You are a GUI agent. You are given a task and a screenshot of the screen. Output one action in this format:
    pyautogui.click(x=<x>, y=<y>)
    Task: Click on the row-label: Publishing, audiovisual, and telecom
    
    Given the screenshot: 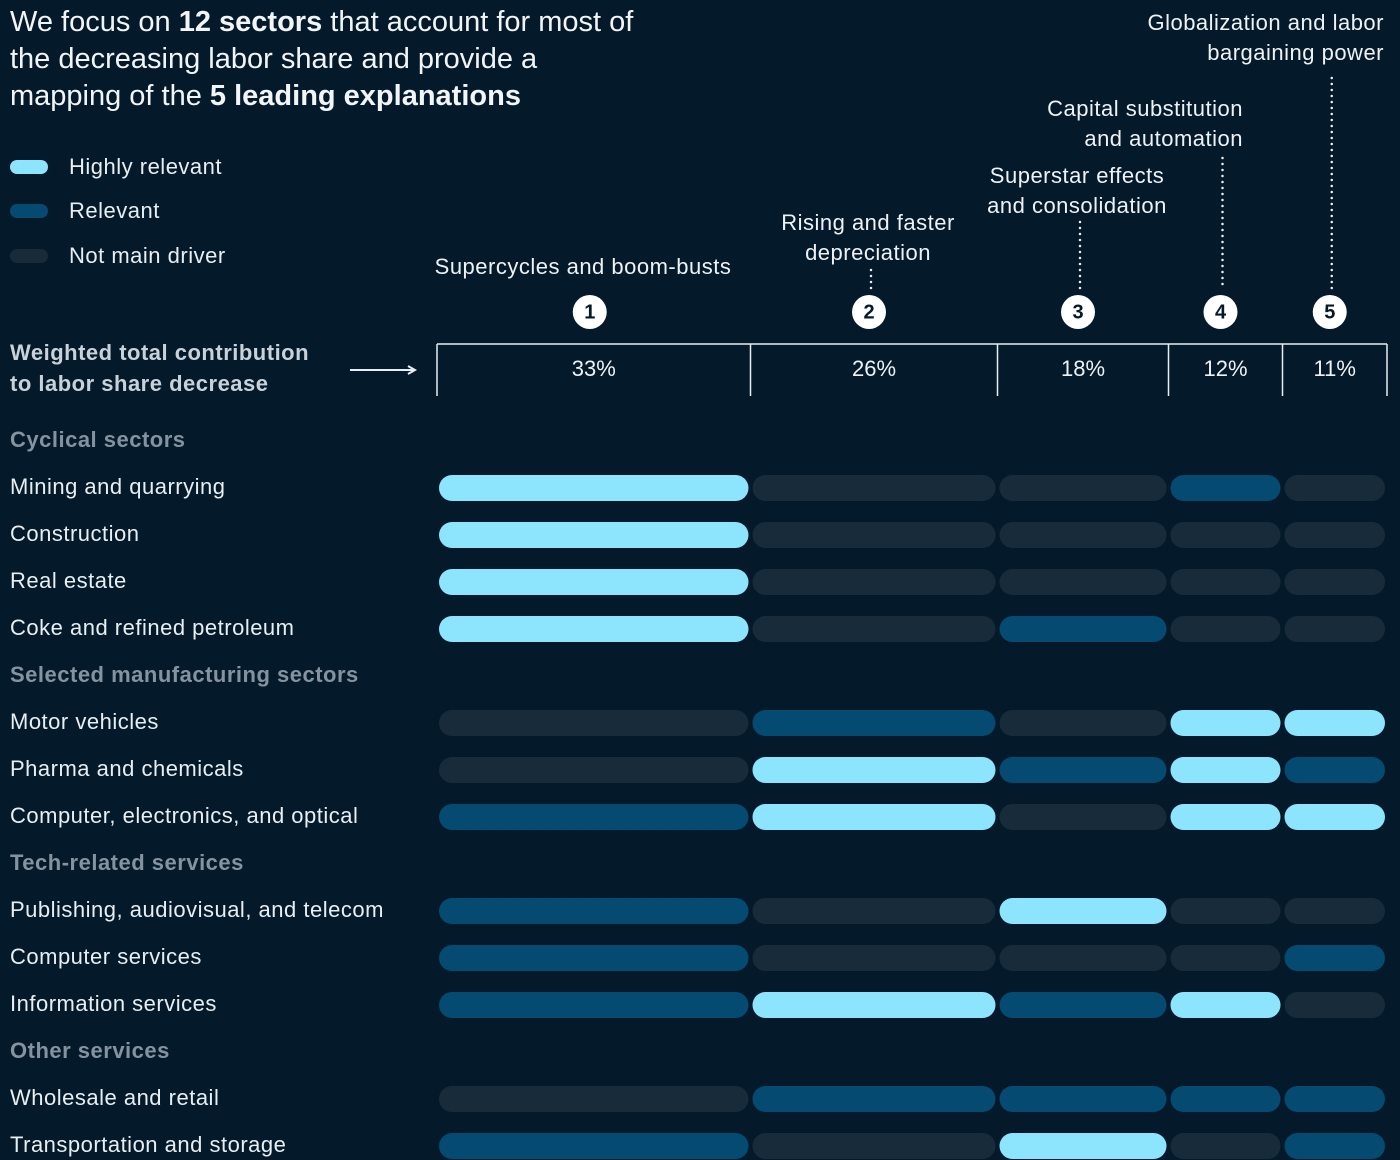 What is the action you would take?
    pyautogui.click(x=197, y=909)
    